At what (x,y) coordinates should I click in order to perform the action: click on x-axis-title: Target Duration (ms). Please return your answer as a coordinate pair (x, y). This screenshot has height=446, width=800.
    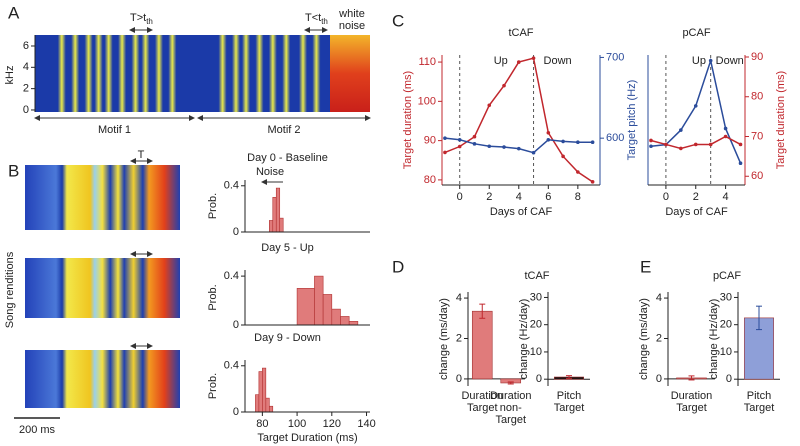
    Looking at the image, I should click on (307, 438).